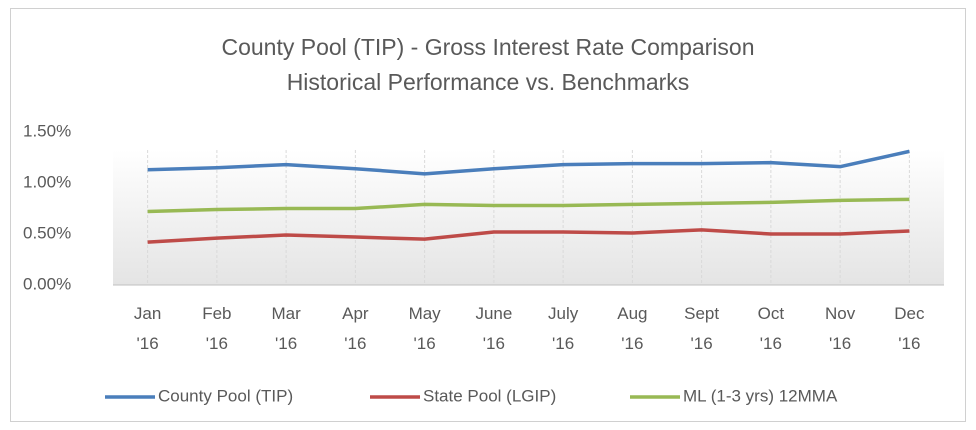 Image resolution: width=976 pixels, height=430 pixels. Describe the element at coordinates (147, 328) in the screenshot. I see `x-tick-label: Jan '16` at that location.